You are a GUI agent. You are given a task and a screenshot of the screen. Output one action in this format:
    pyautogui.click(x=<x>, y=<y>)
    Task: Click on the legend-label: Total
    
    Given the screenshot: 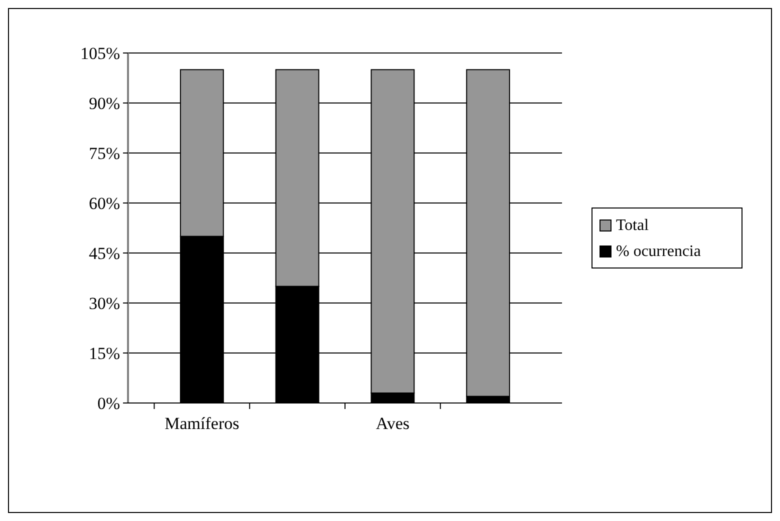 What is the action you would take?
    pyautogui.click(x=633, y=225)
    